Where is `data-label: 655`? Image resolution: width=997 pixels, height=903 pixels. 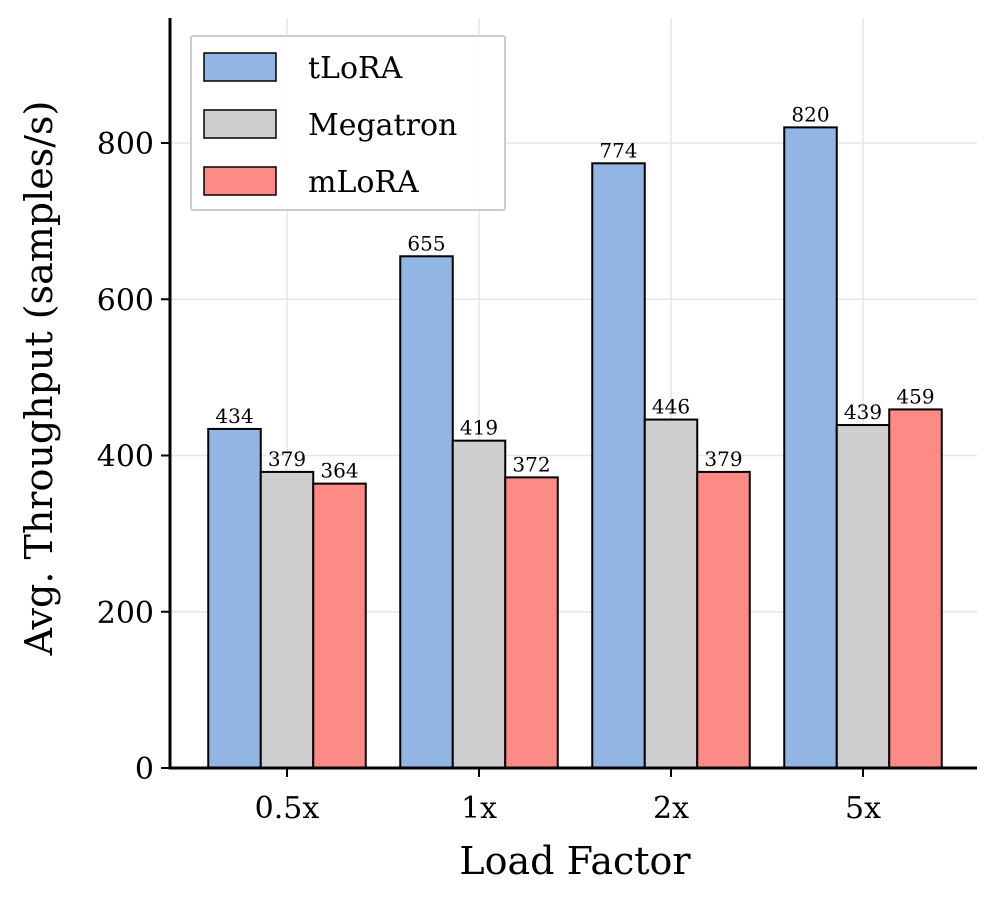 data-label: 655 is located at coordinates (426, 243).